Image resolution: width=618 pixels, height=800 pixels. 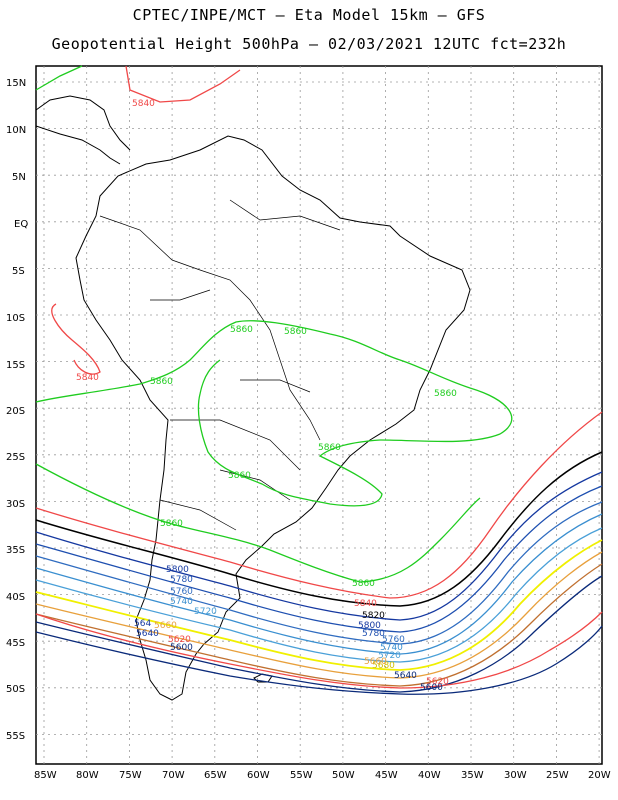 What do you see at coordinates (183, 84) in the screenshot?
I see `contour-5840-north` at bounding box center [183, 84].